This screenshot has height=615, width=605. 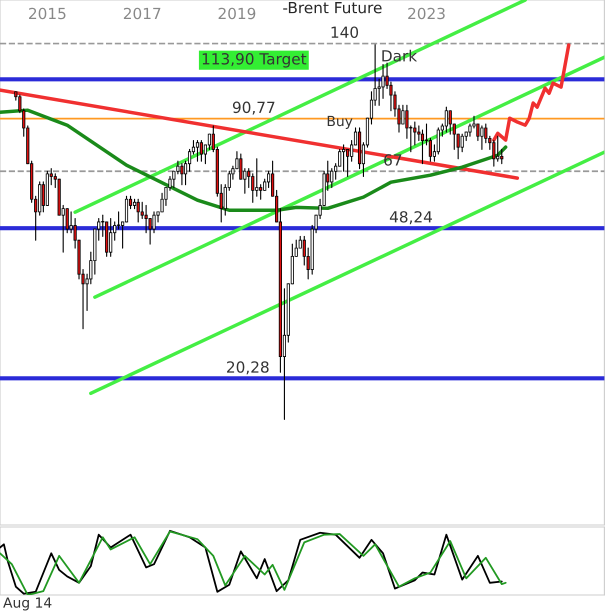 What do you see at coordinates (254, 60) in the screenshot?
I see `ref-line-label: 113,90 Target` at bounding box center [254, 60].